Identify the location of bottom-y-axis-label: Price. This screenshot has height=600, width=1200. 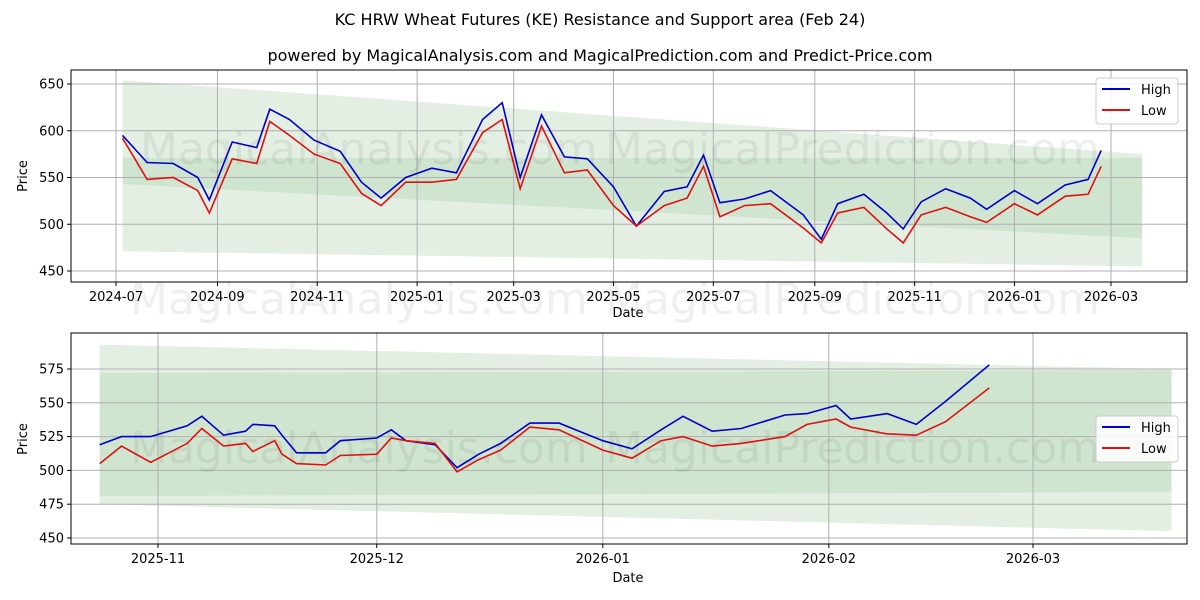
(23, 439).